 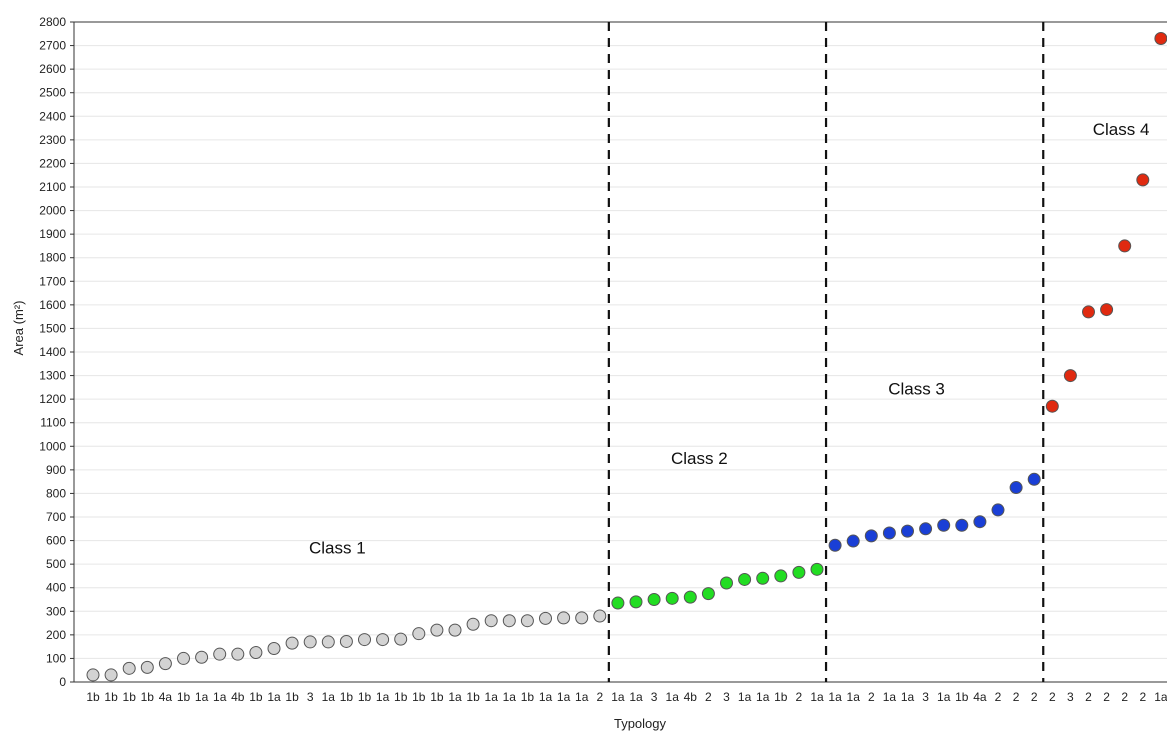 I want to click on y-tick-label: 1900, so click(x=52, y=234).